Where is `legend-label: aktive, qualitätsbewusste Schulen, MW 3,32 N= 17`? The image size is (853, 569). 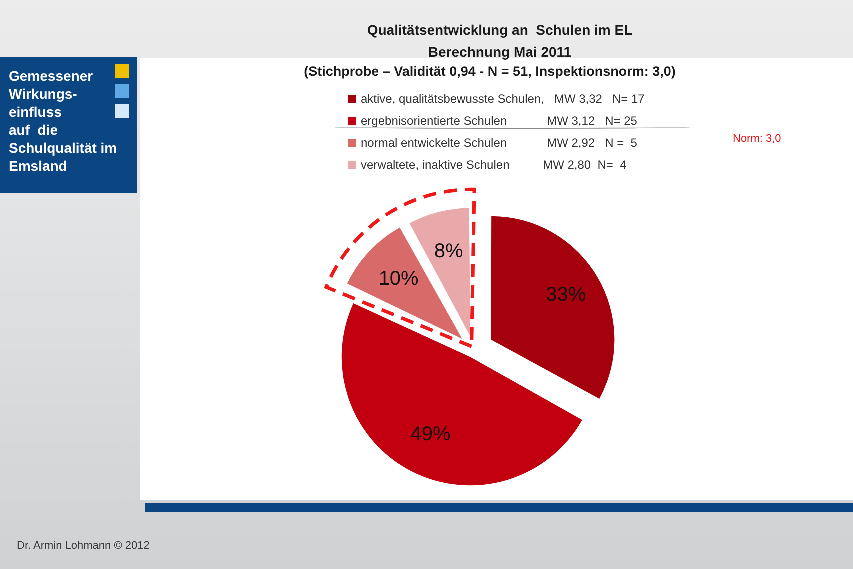 legend-label: aktive, qualitätsbewusste Schulen, MW 3,32 N= 17 is located at coordinates (503, 99).